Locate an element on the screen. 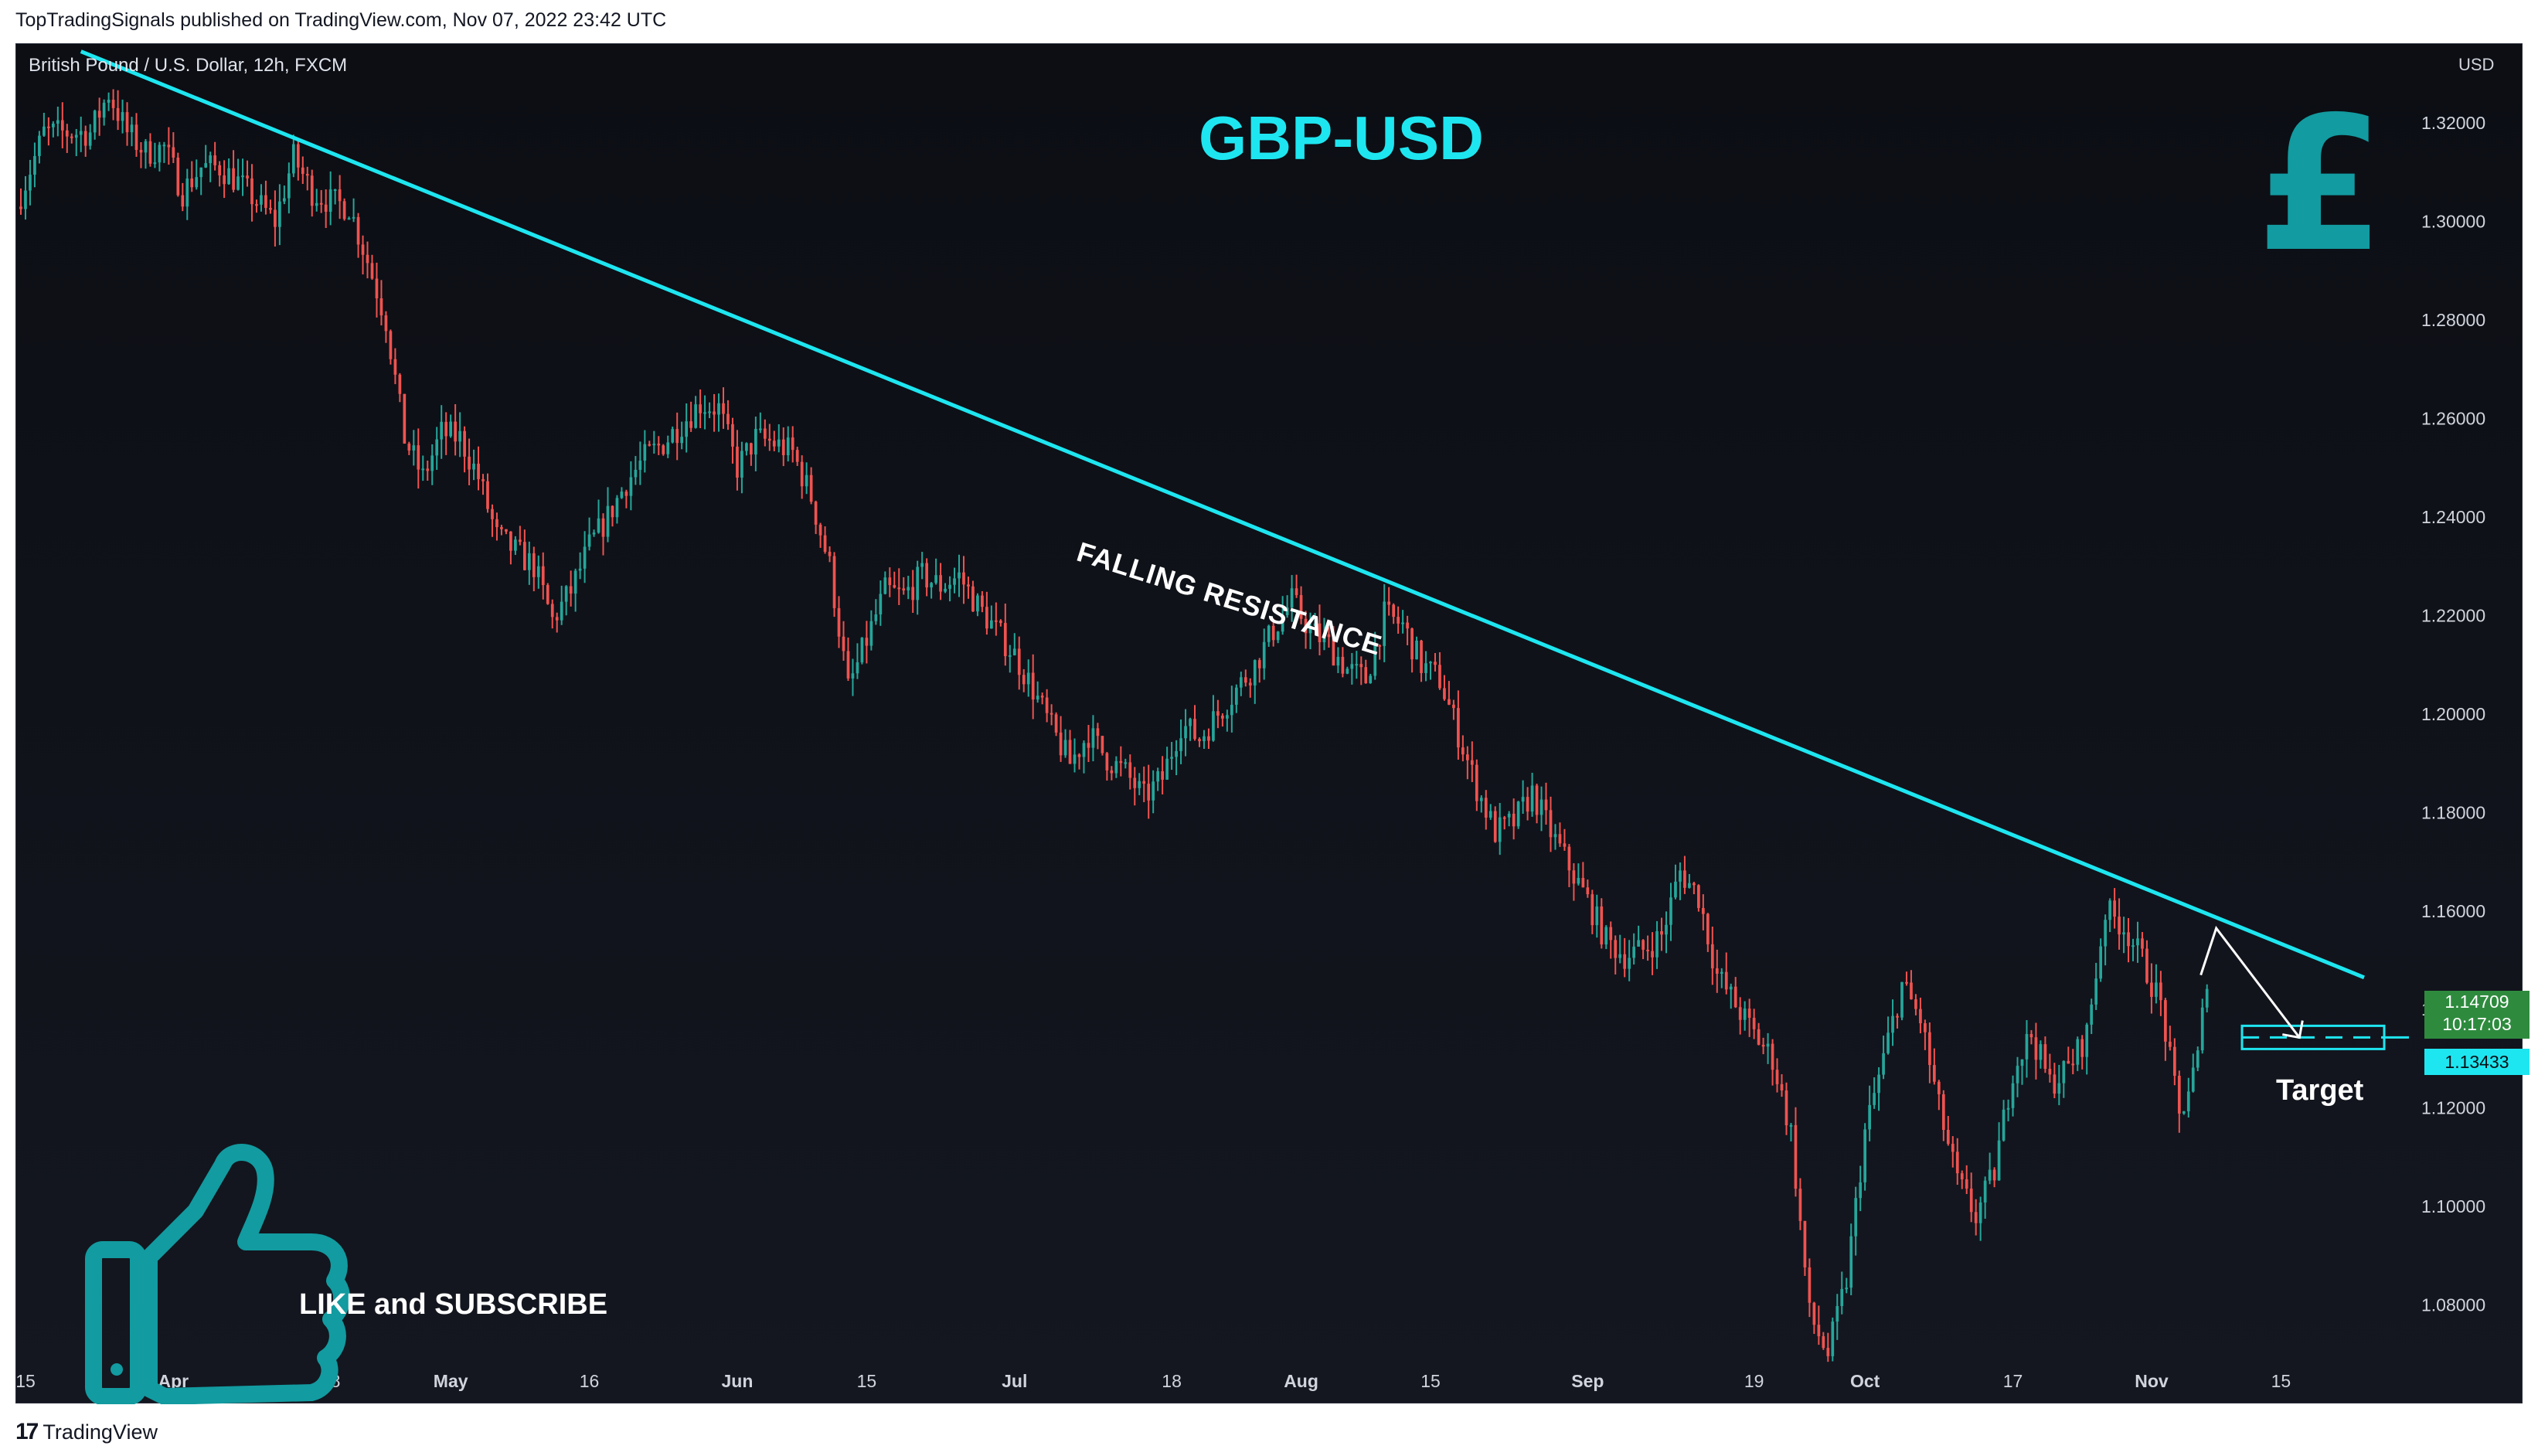 The height and width of the screenshot is (1456, 2538). tradingview-logo: 17 TradingView is located at coordinates (86, 1432).